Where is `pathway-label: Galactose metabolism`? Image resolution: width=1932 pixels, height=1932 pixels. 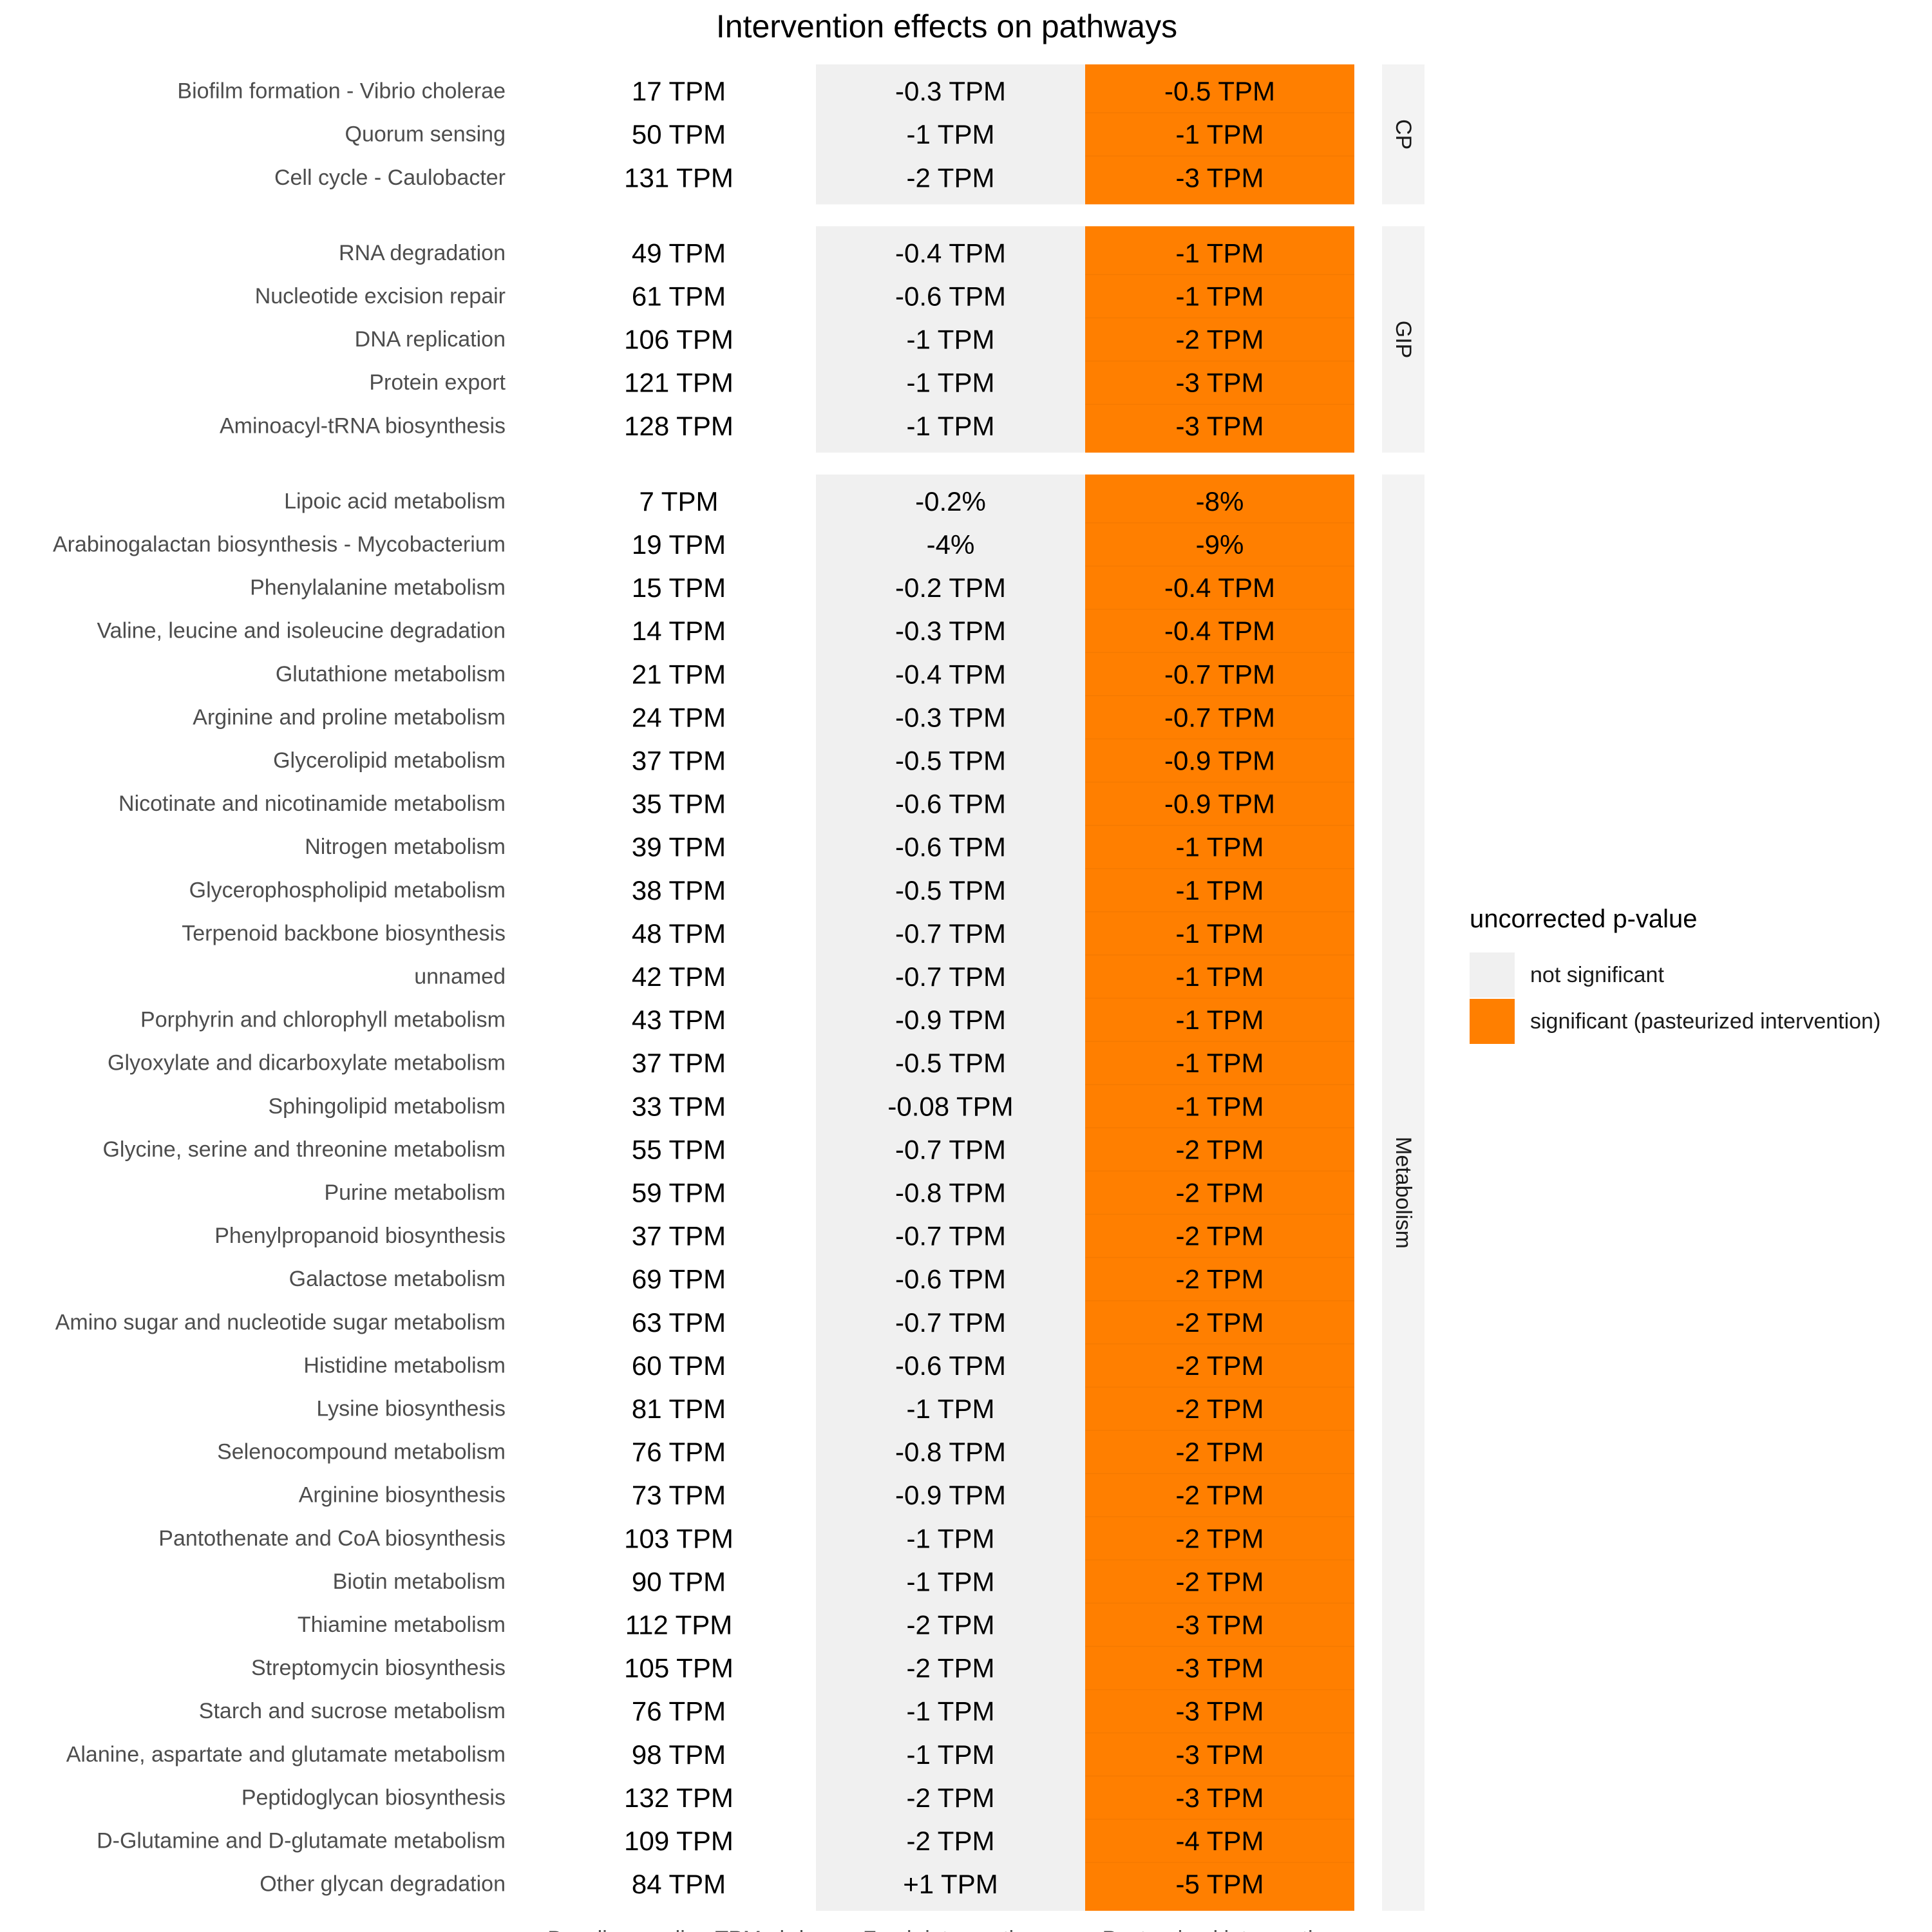
pathway-label: Galactose metabolism is located at coordinates (398, 1279).